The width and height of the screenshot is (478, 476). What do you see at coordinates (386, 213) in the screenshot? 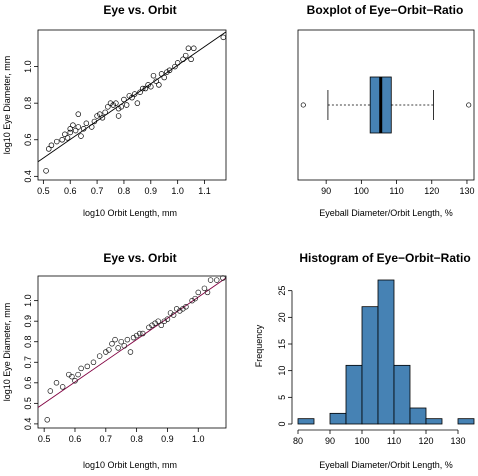
I see `x-axis-label-boxplot: Eyeball Diameter/Orbit Length, %` at bounding box center [386, 213].